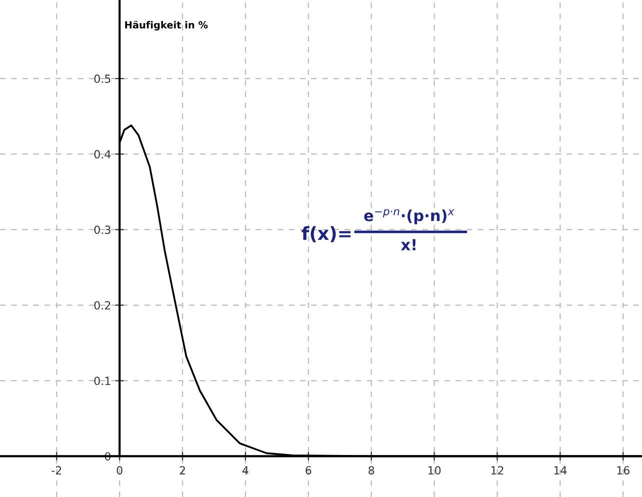 The width and height of the screenshot is (642, 497). Describe the element at coordinates (409, 216) in the screenshot. I see `annotation: e$^{−p·n}$·(p·n)$^{x}$` at that location.